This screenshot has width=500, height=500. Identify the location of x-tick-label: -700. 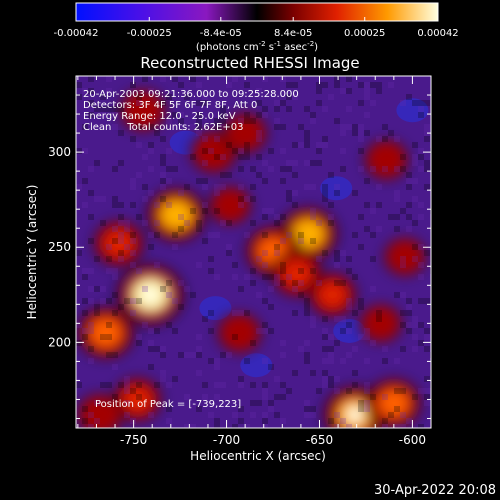
(226, 440).